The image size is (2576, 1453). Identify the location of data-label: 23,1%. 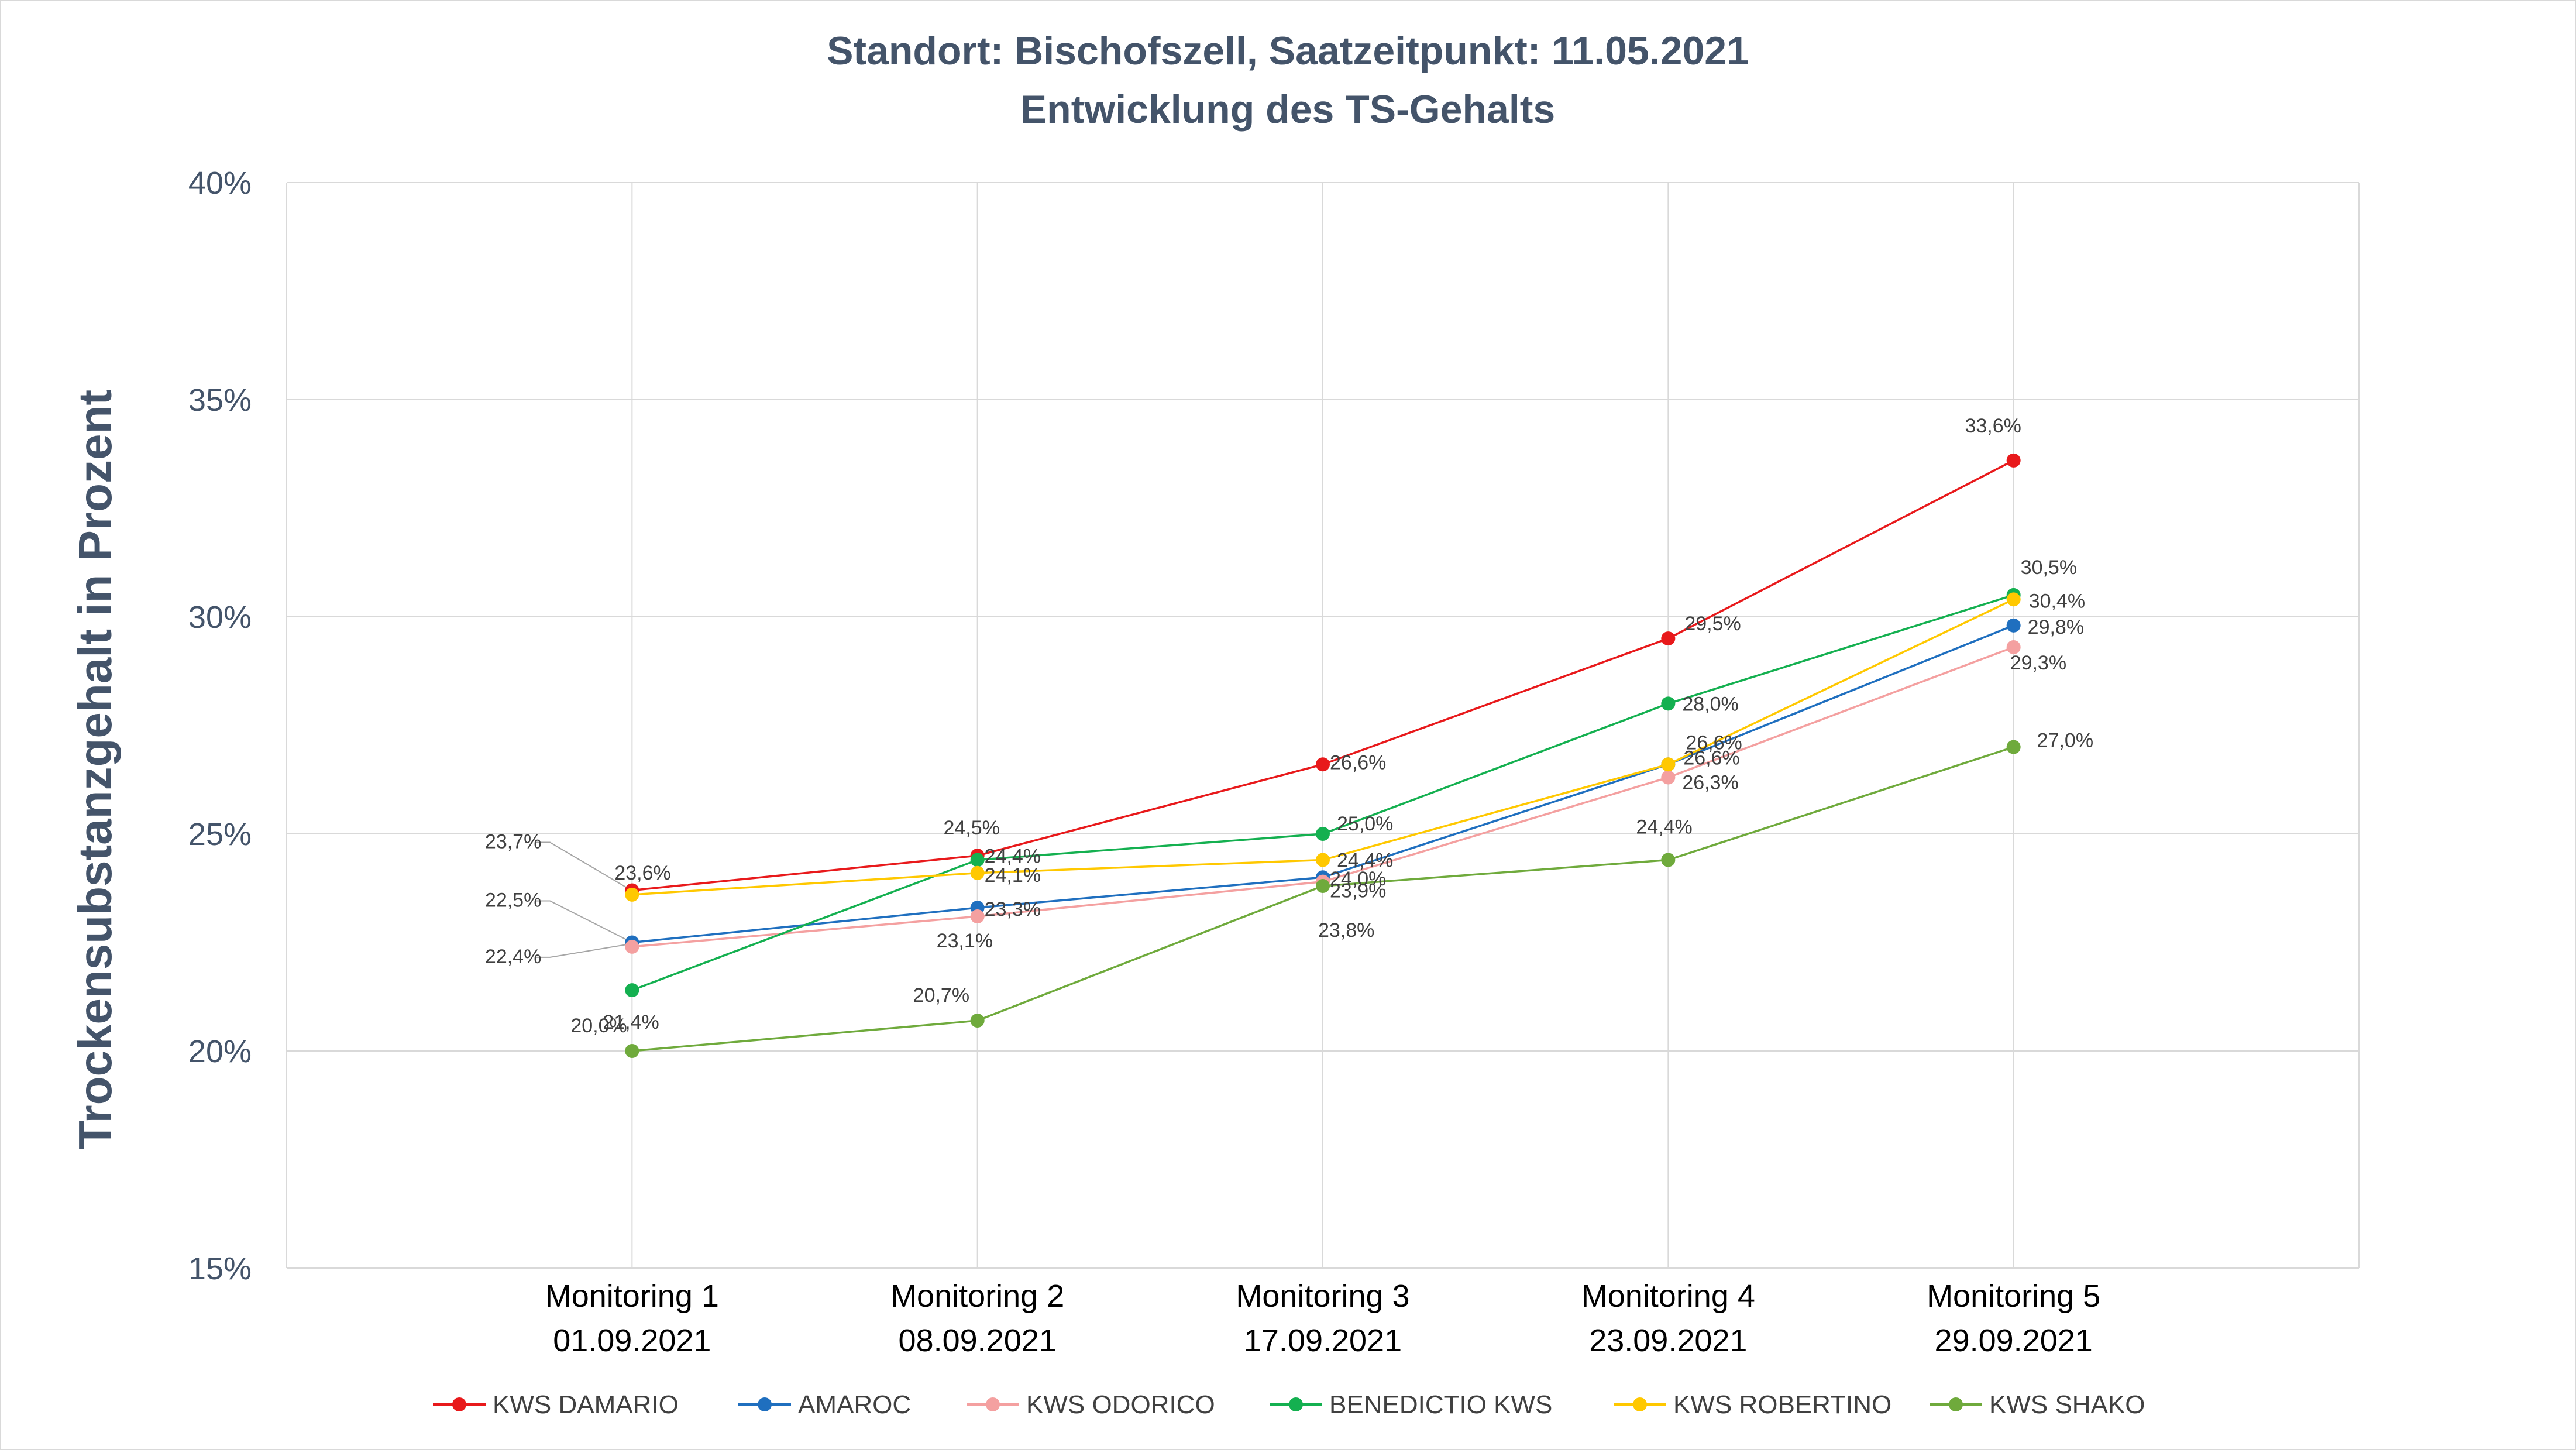
(965, 941).